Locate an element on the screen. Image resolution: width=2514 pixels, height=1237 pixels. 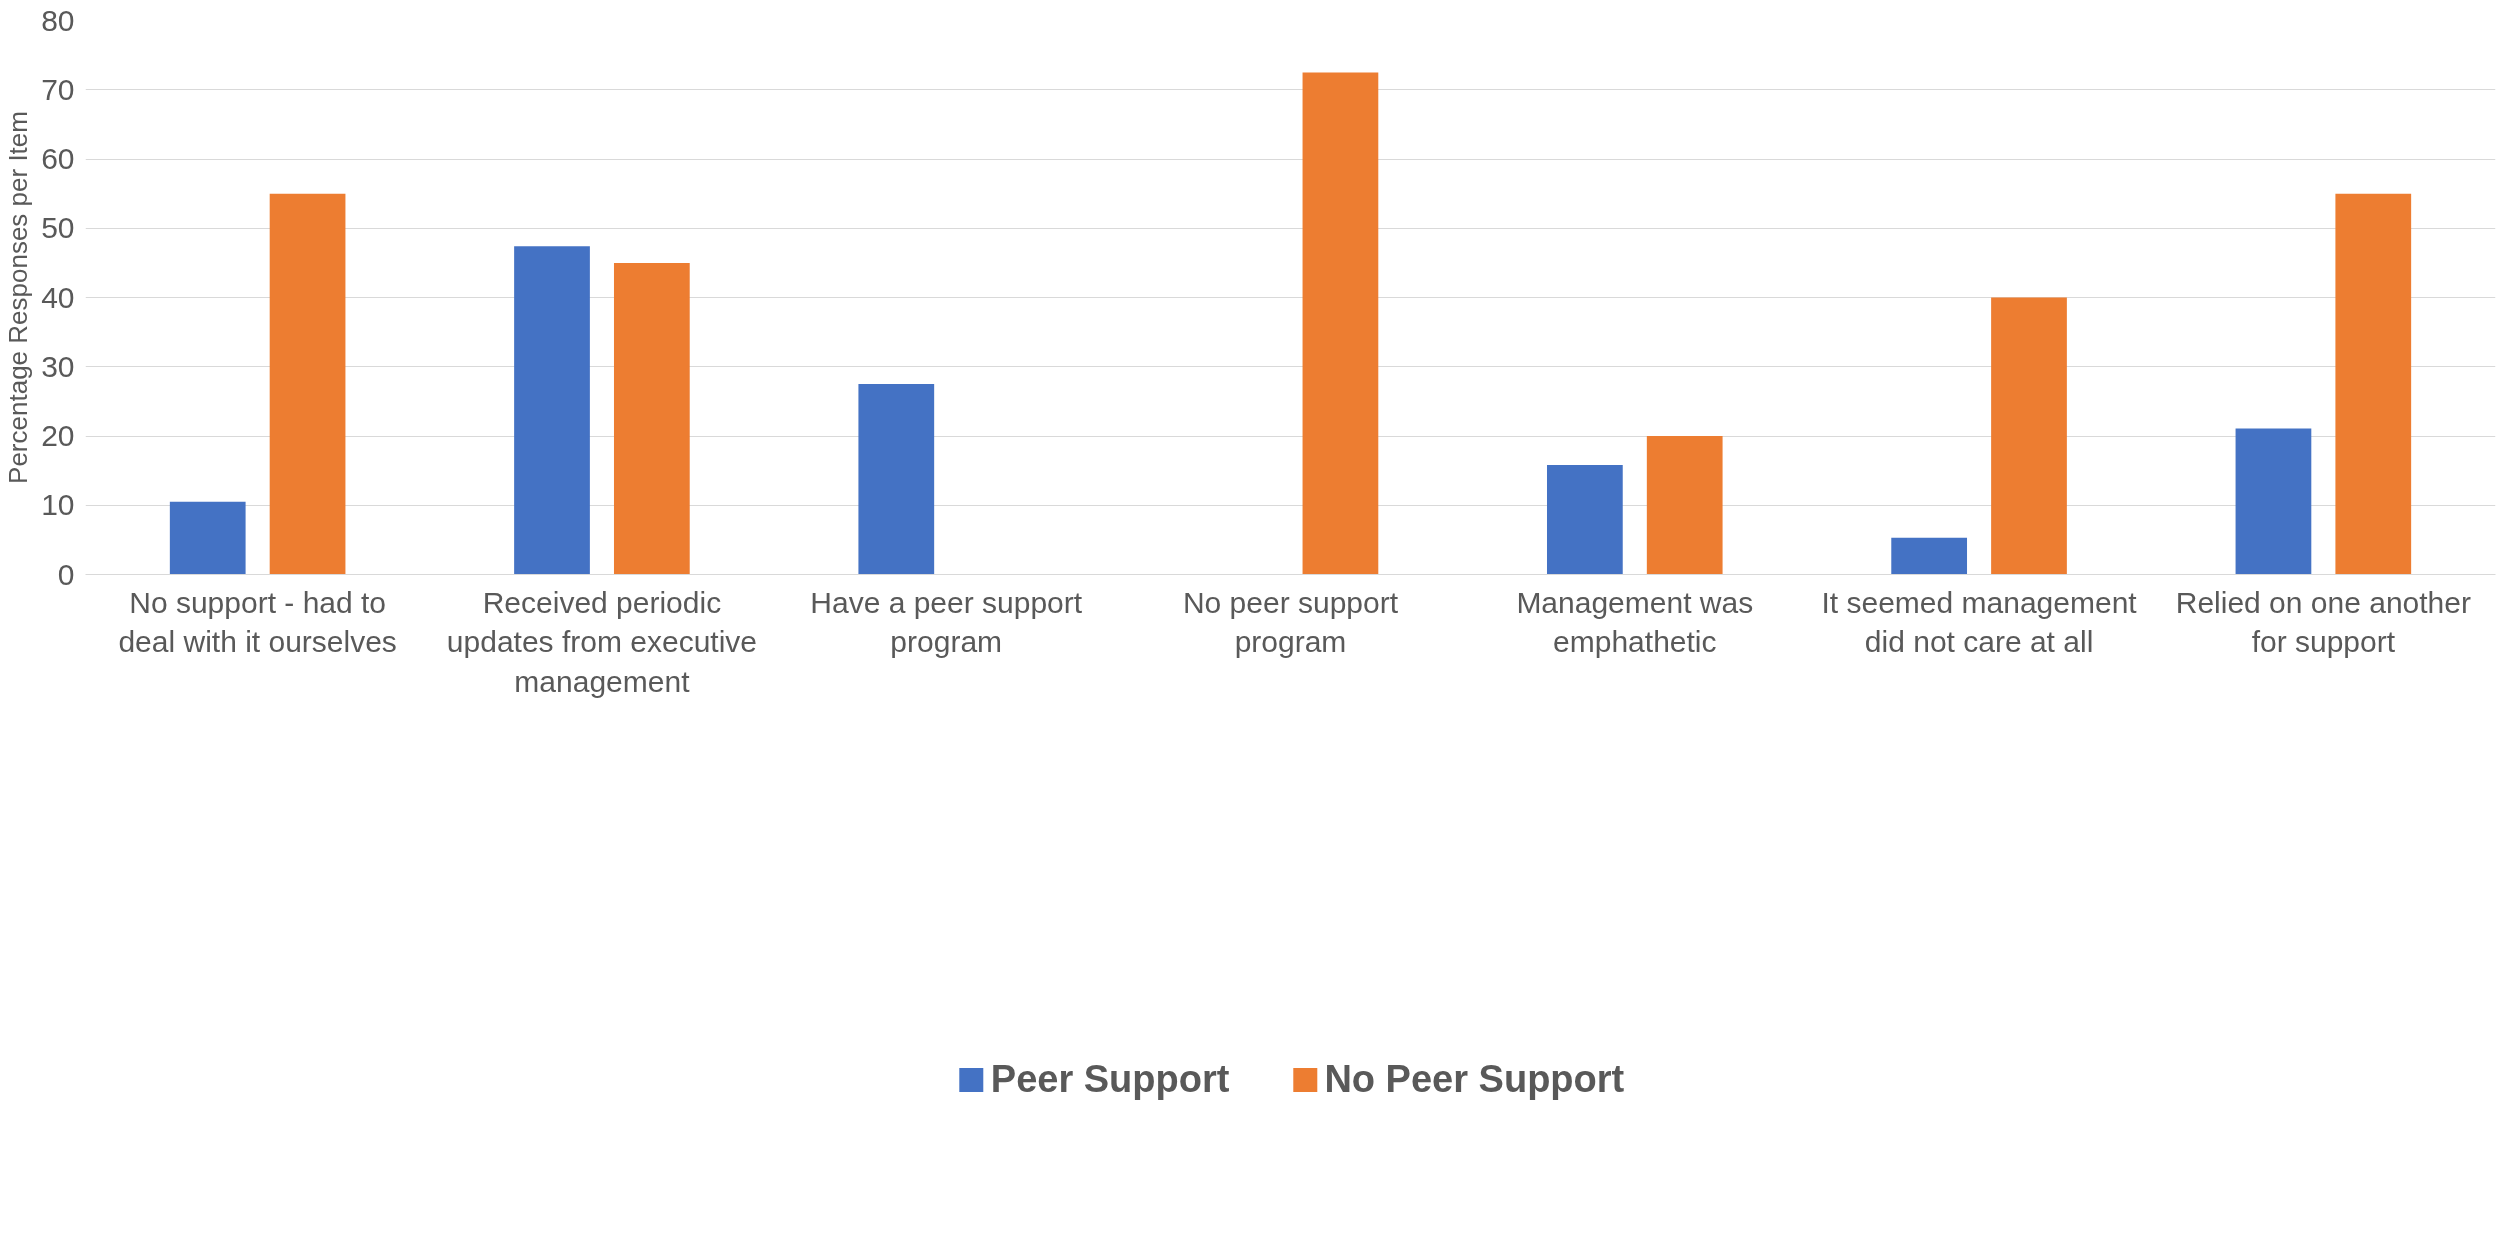
x-tick-label: It seemed management did not care at all is located at coordinates (1979, 622).